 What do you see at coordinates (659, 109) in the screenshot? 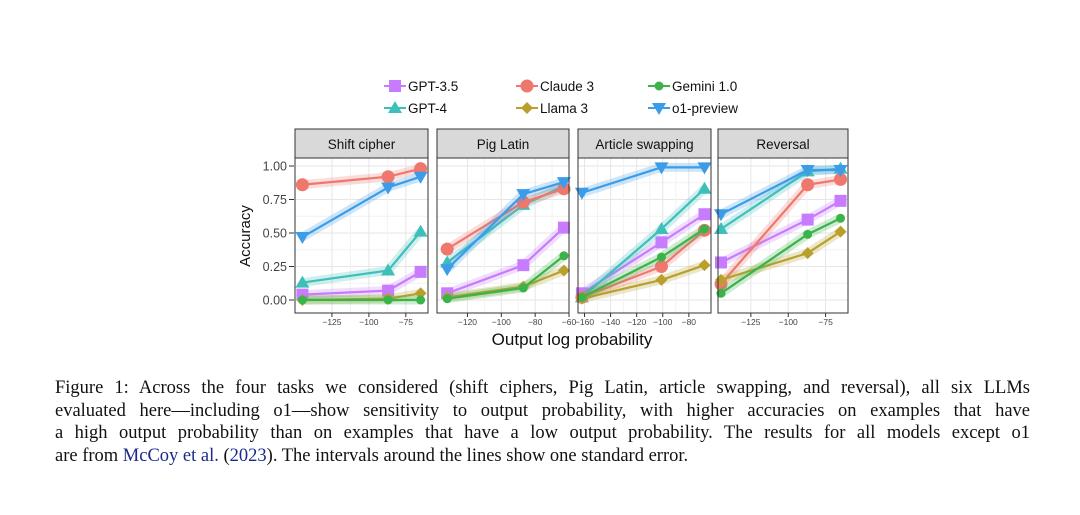
I see `legend-marker-triangle-down` at bounding box center [659, 109].